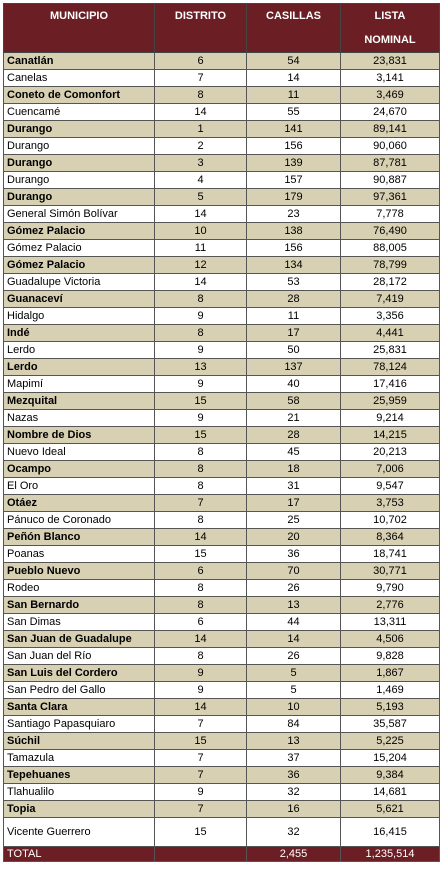 Image resolution: width=442 pixels, height=881 pixels. I want to click on total-lista: 1,235,514, so click(390, 854).